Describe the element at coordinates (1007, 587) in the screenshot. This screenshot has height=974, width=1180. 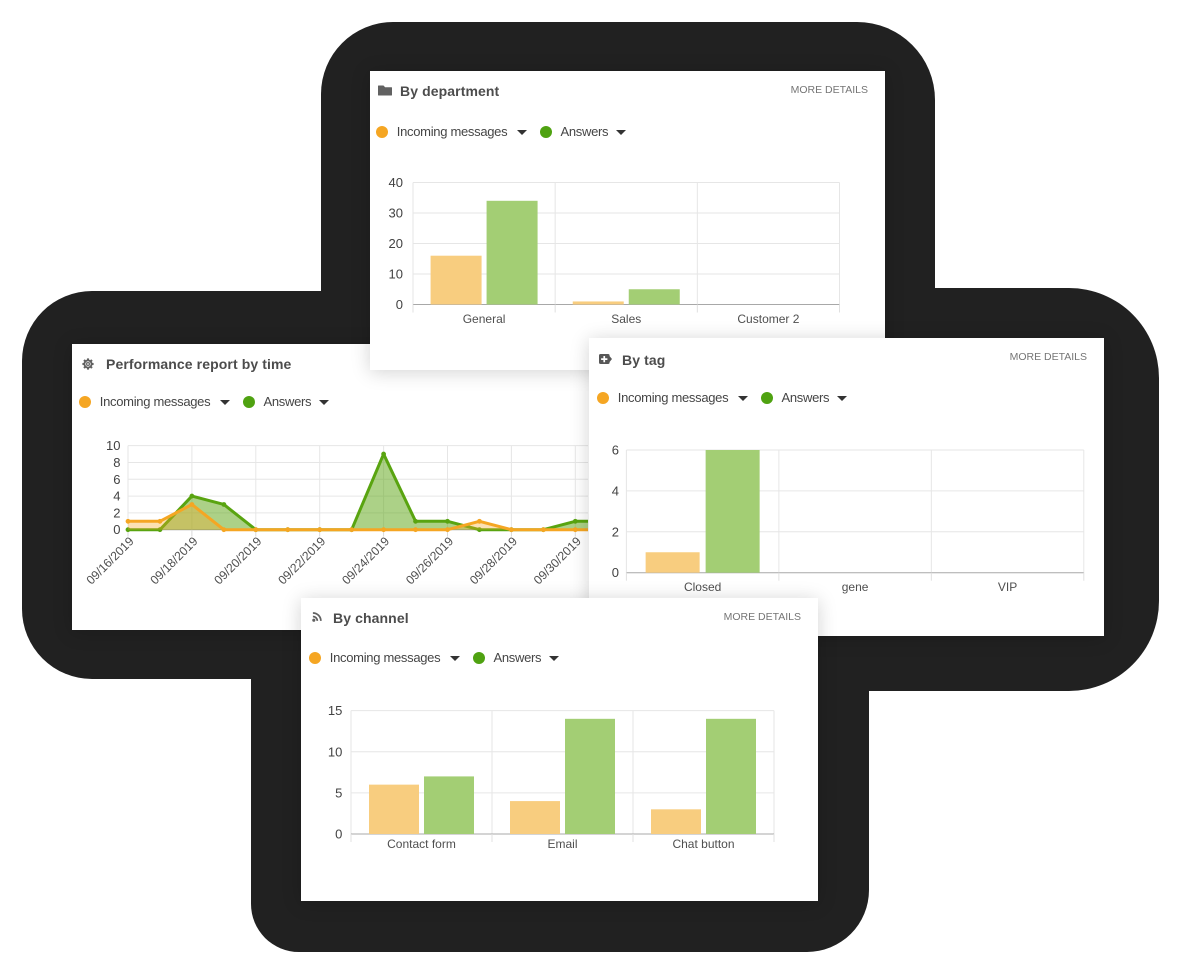
I see `svg-text: VIP` at that location.